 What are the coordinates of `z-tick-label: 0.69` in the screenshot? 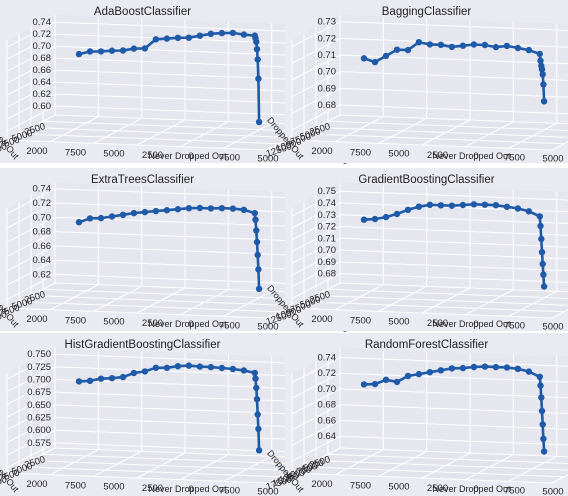 It's located at (327, 262).